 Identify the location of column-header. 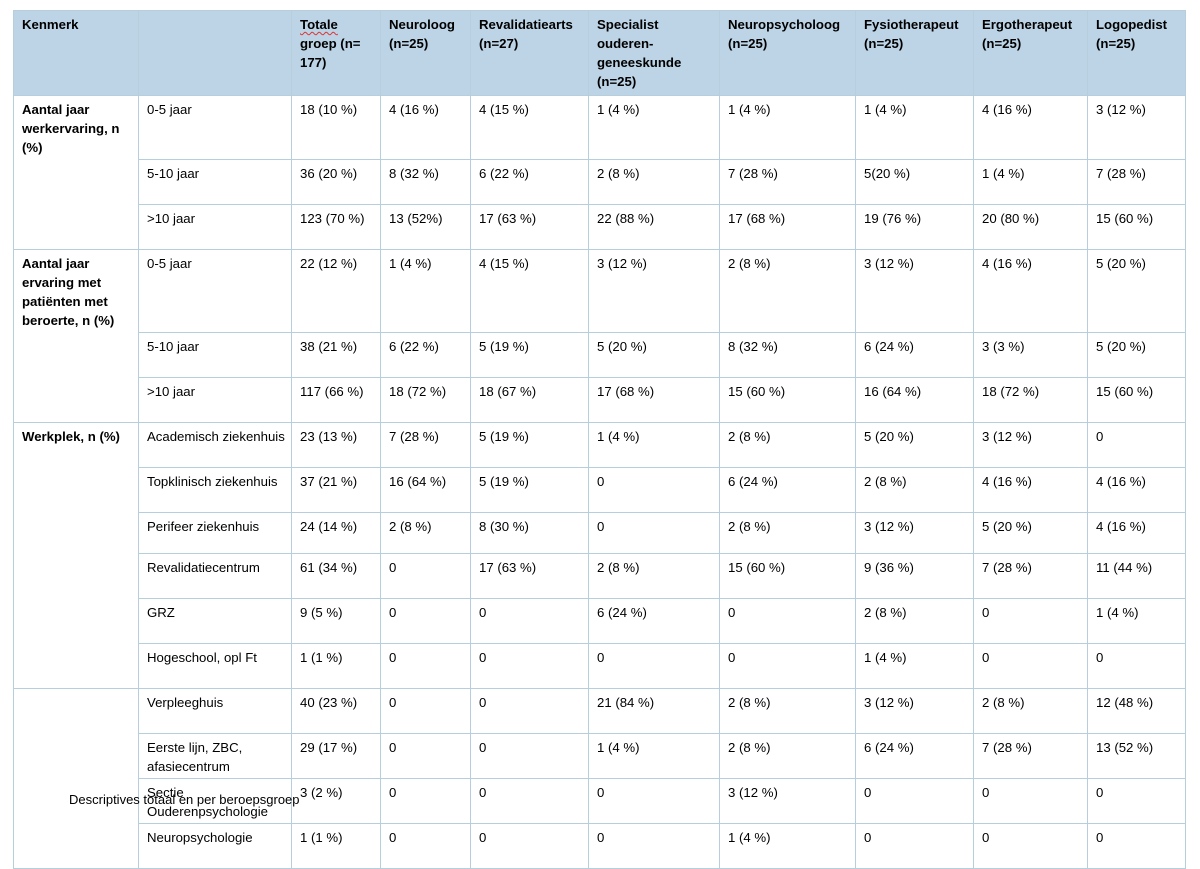
(215, 53).